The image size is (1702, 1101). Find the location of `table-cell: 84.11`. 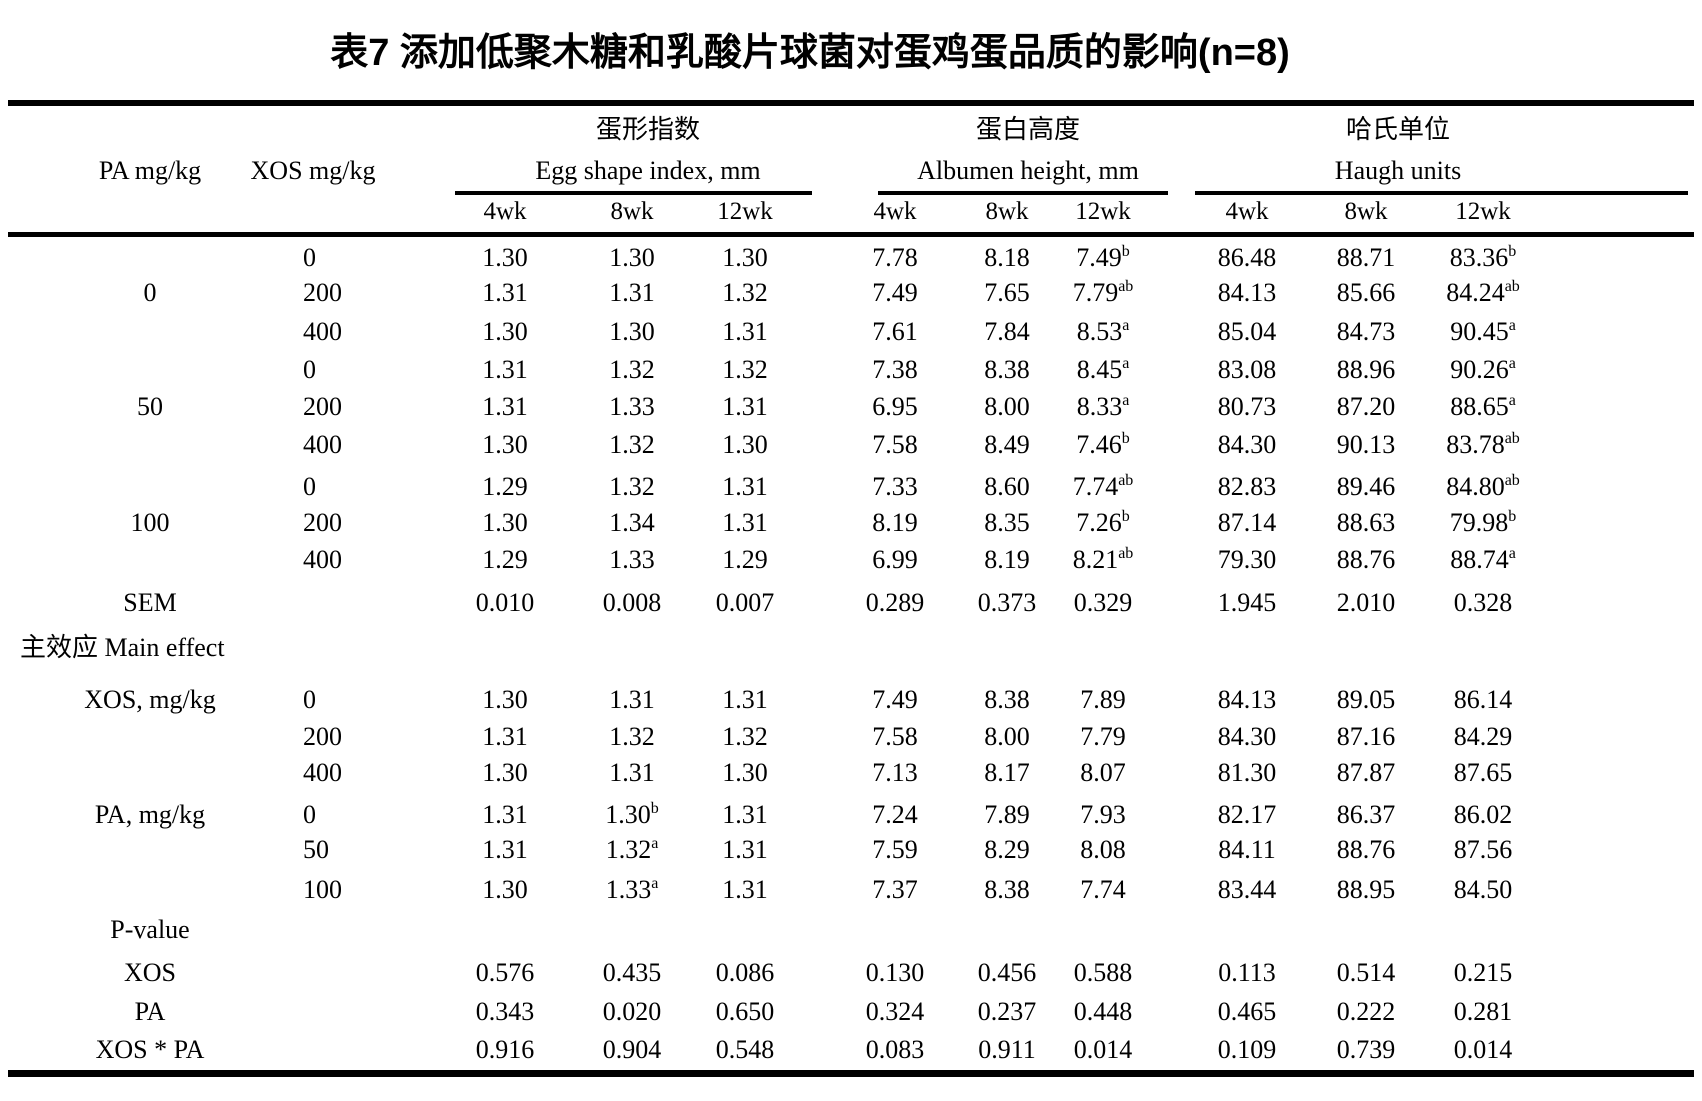

table-cell: 84.11 is located at coordinates (1247, 849).